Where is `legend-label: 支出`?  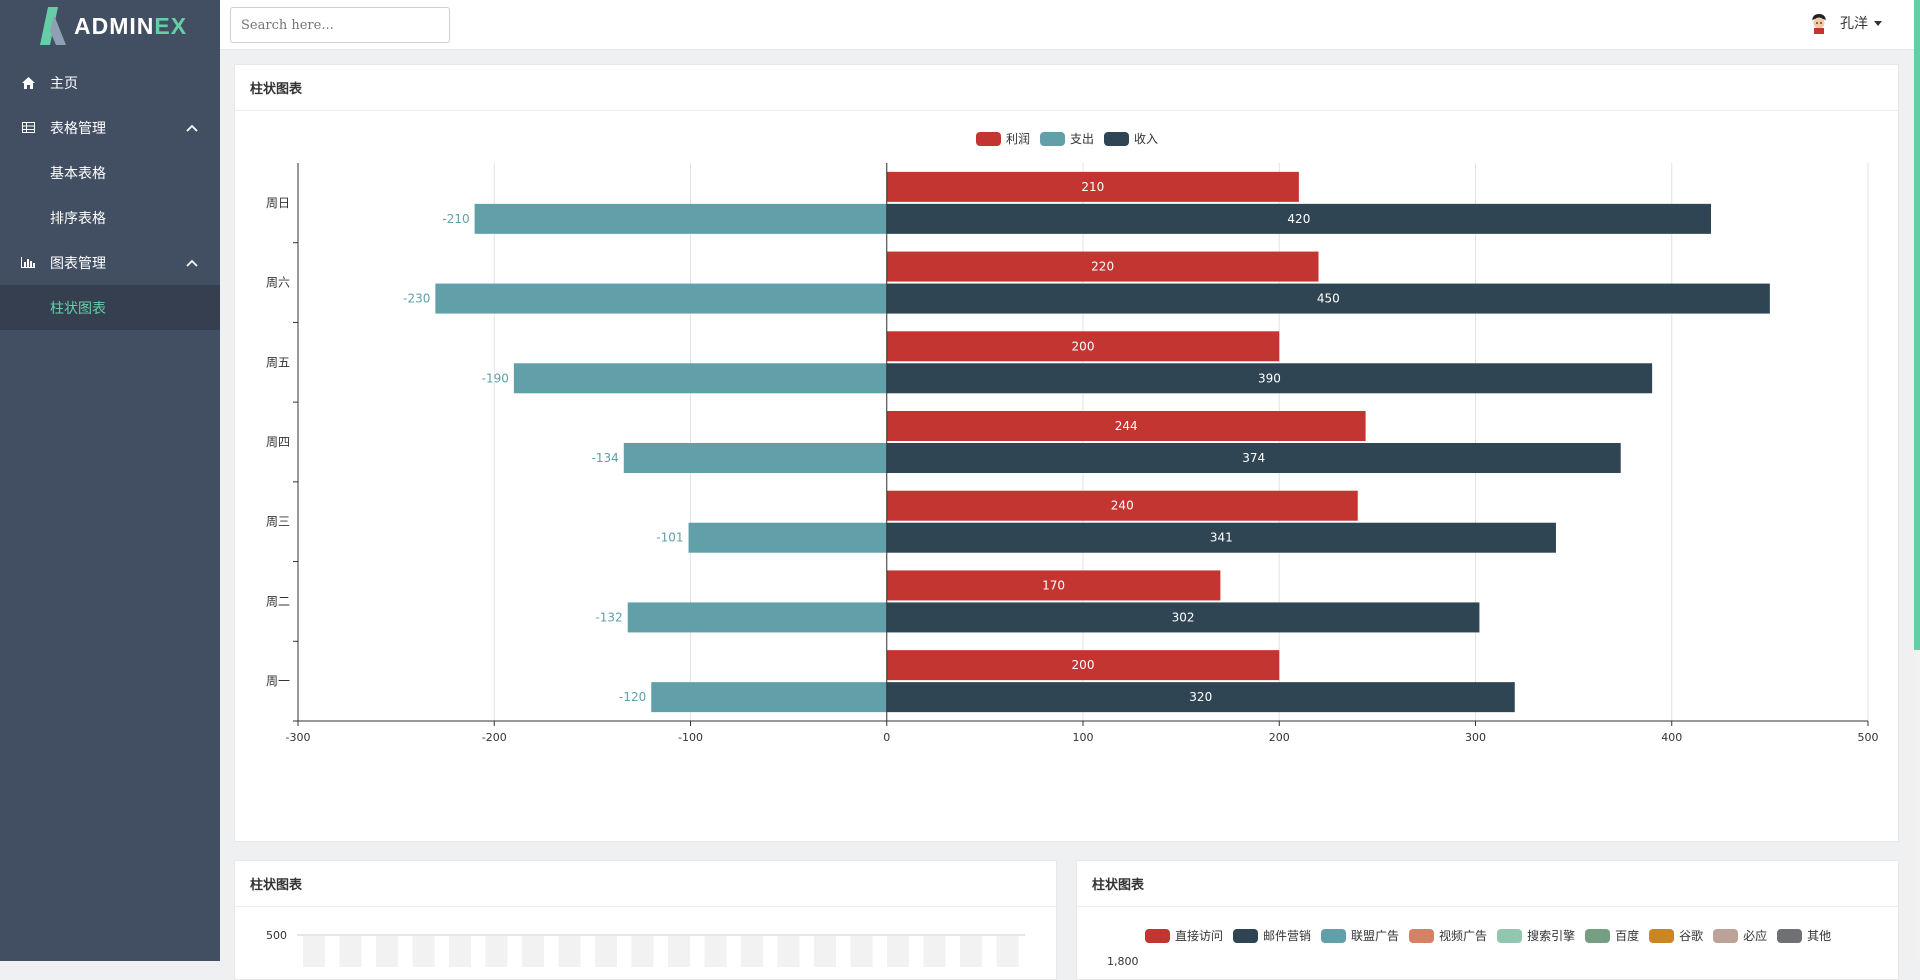
legend-label: 支出 is located at coordinates (1082, 139).